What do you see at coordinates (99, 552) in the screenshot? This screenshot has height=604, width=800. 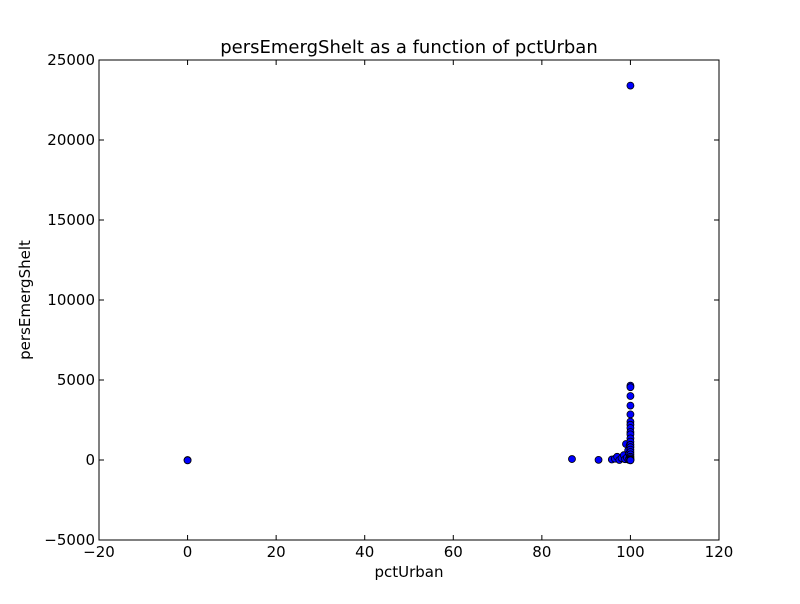 I see `x-tick-label: −20` at bounding box center [99, 552].